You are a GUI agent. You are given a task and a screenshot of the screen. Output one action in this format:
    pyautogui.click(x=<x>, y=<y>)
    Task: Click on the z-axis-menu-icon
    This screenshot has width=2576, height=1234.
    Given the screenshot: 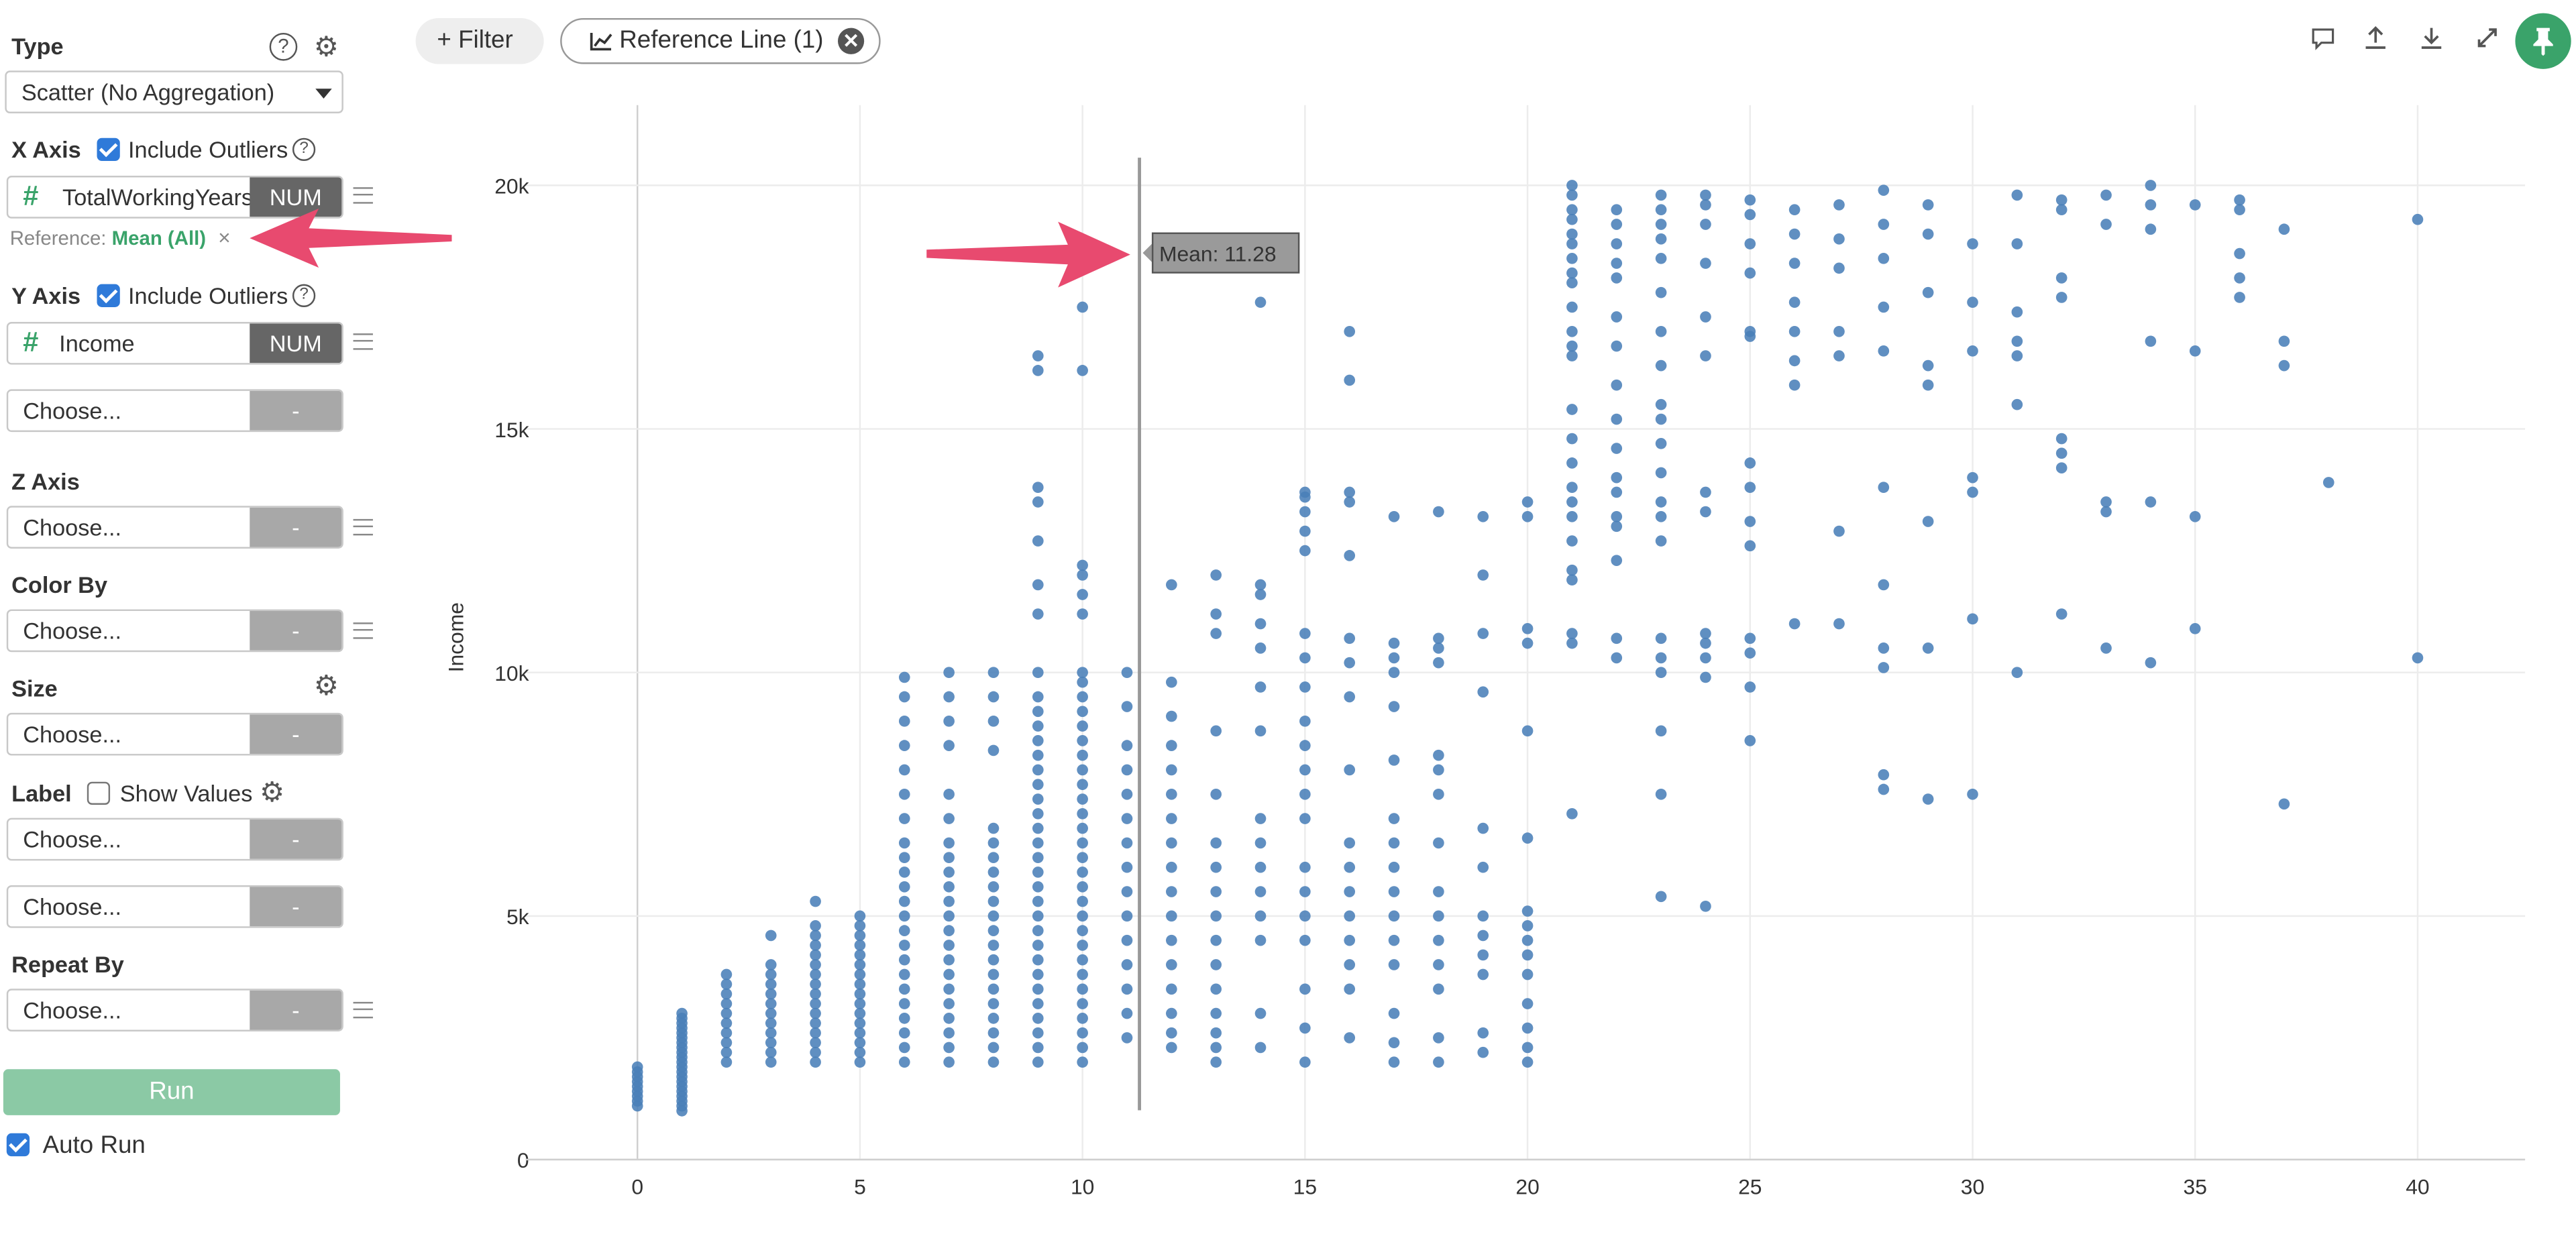 What is the action you would take?
    pyautogui.click(x=363, y=527)
    